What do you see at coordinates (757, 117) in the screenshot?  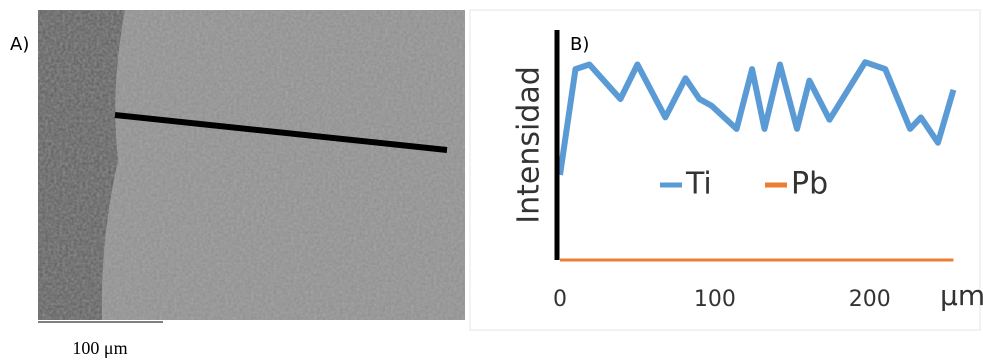 I see `series-line` at bounding box center [757, 117].